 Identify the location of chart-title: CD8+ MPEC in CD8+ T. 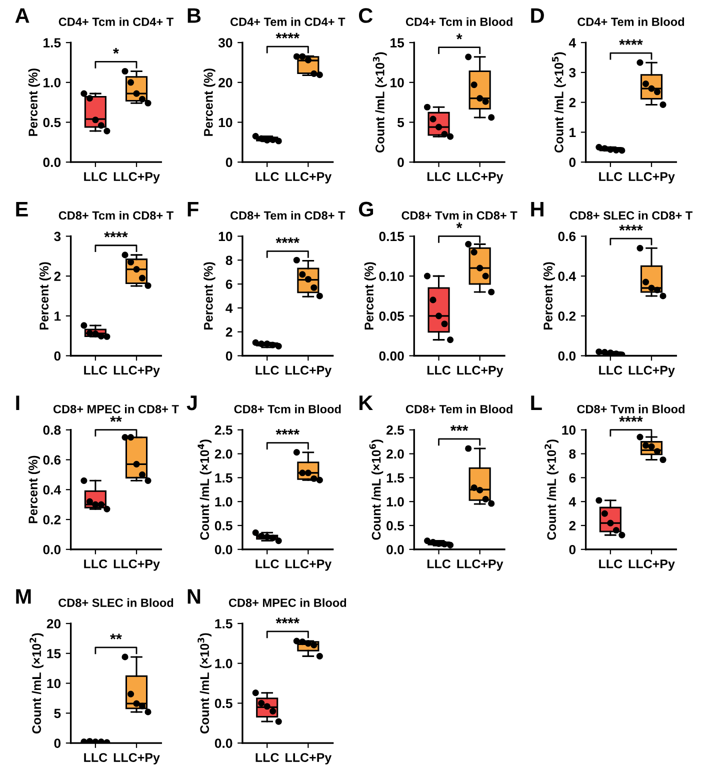
(116, 409).